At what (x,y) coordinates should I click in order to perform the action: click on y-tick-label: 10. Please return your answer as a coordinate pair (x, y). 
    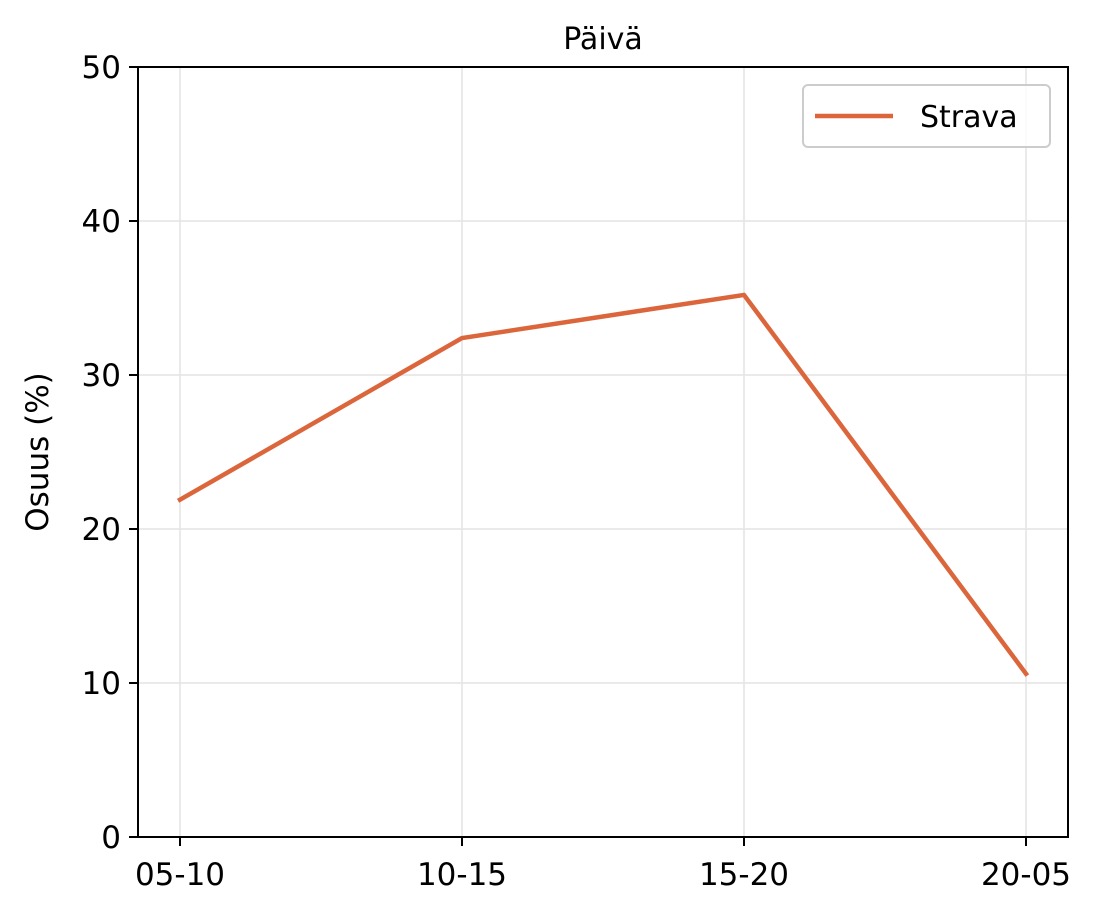
    Looking at the image, I should click on (101, 684).